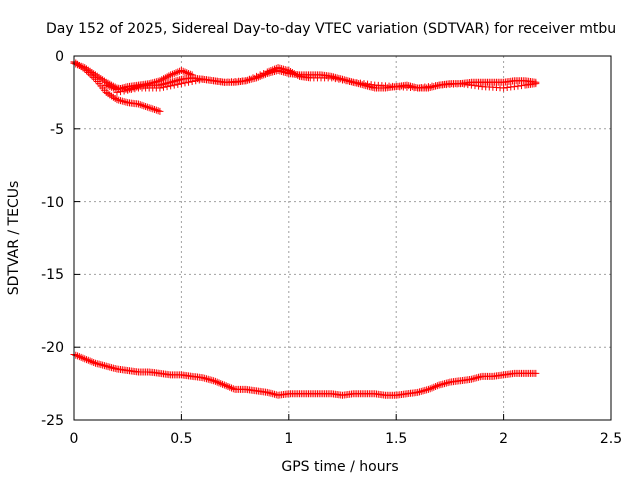 The height and width of the screenshot is (480, 640). I want to click on y-tick-labels: 0 -5 -10 -15 -20 -25, so click(52, 239).